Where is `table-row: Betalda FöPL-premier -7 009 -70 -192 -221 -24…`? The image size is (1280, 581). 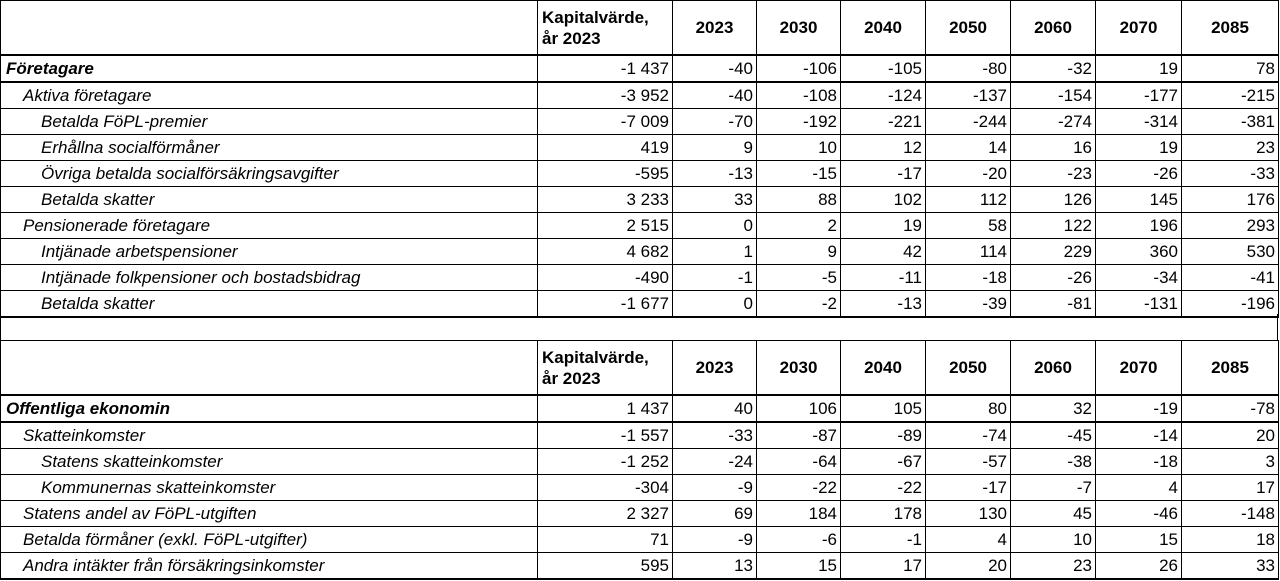
table-row: Betalda FöPL-premier -7 009 -70 -192 -221 -24… is located at coordinates (639, 121).